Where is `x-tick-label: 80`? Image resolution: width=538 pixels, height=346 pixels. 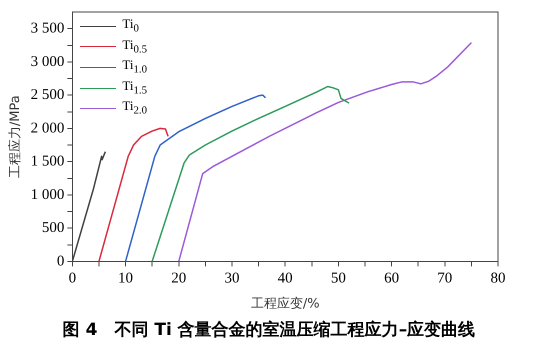
x-tick-label: 80 is located at coordinates (498, 278).